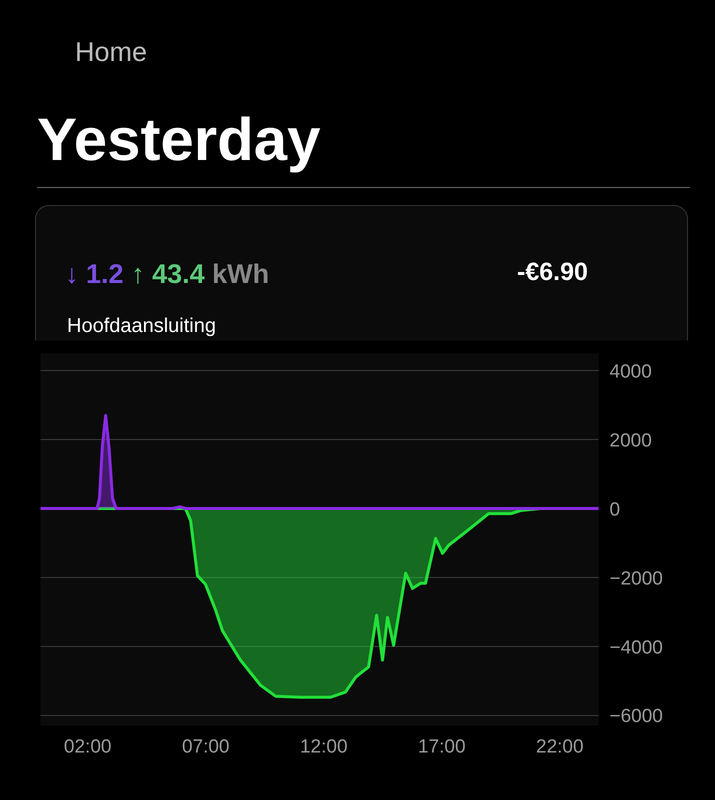 The height and width of the screenshot is (800, 715). I want to click on text: kWh, so click(241, 274).